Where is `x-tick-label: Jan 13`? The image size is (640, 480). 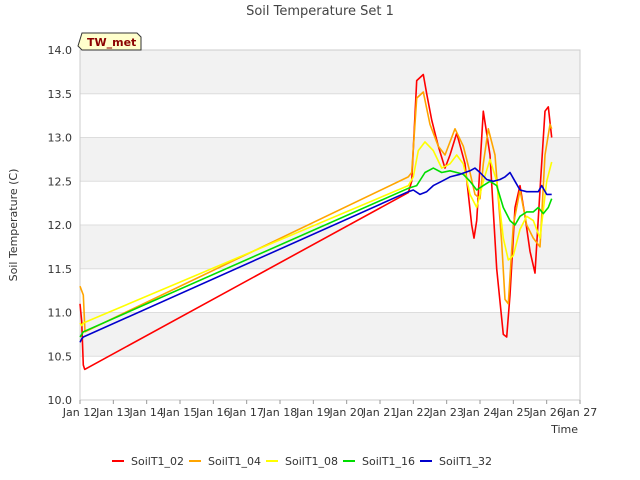
x-tick-label: Jan 13 is located at coordinates (112, 412).